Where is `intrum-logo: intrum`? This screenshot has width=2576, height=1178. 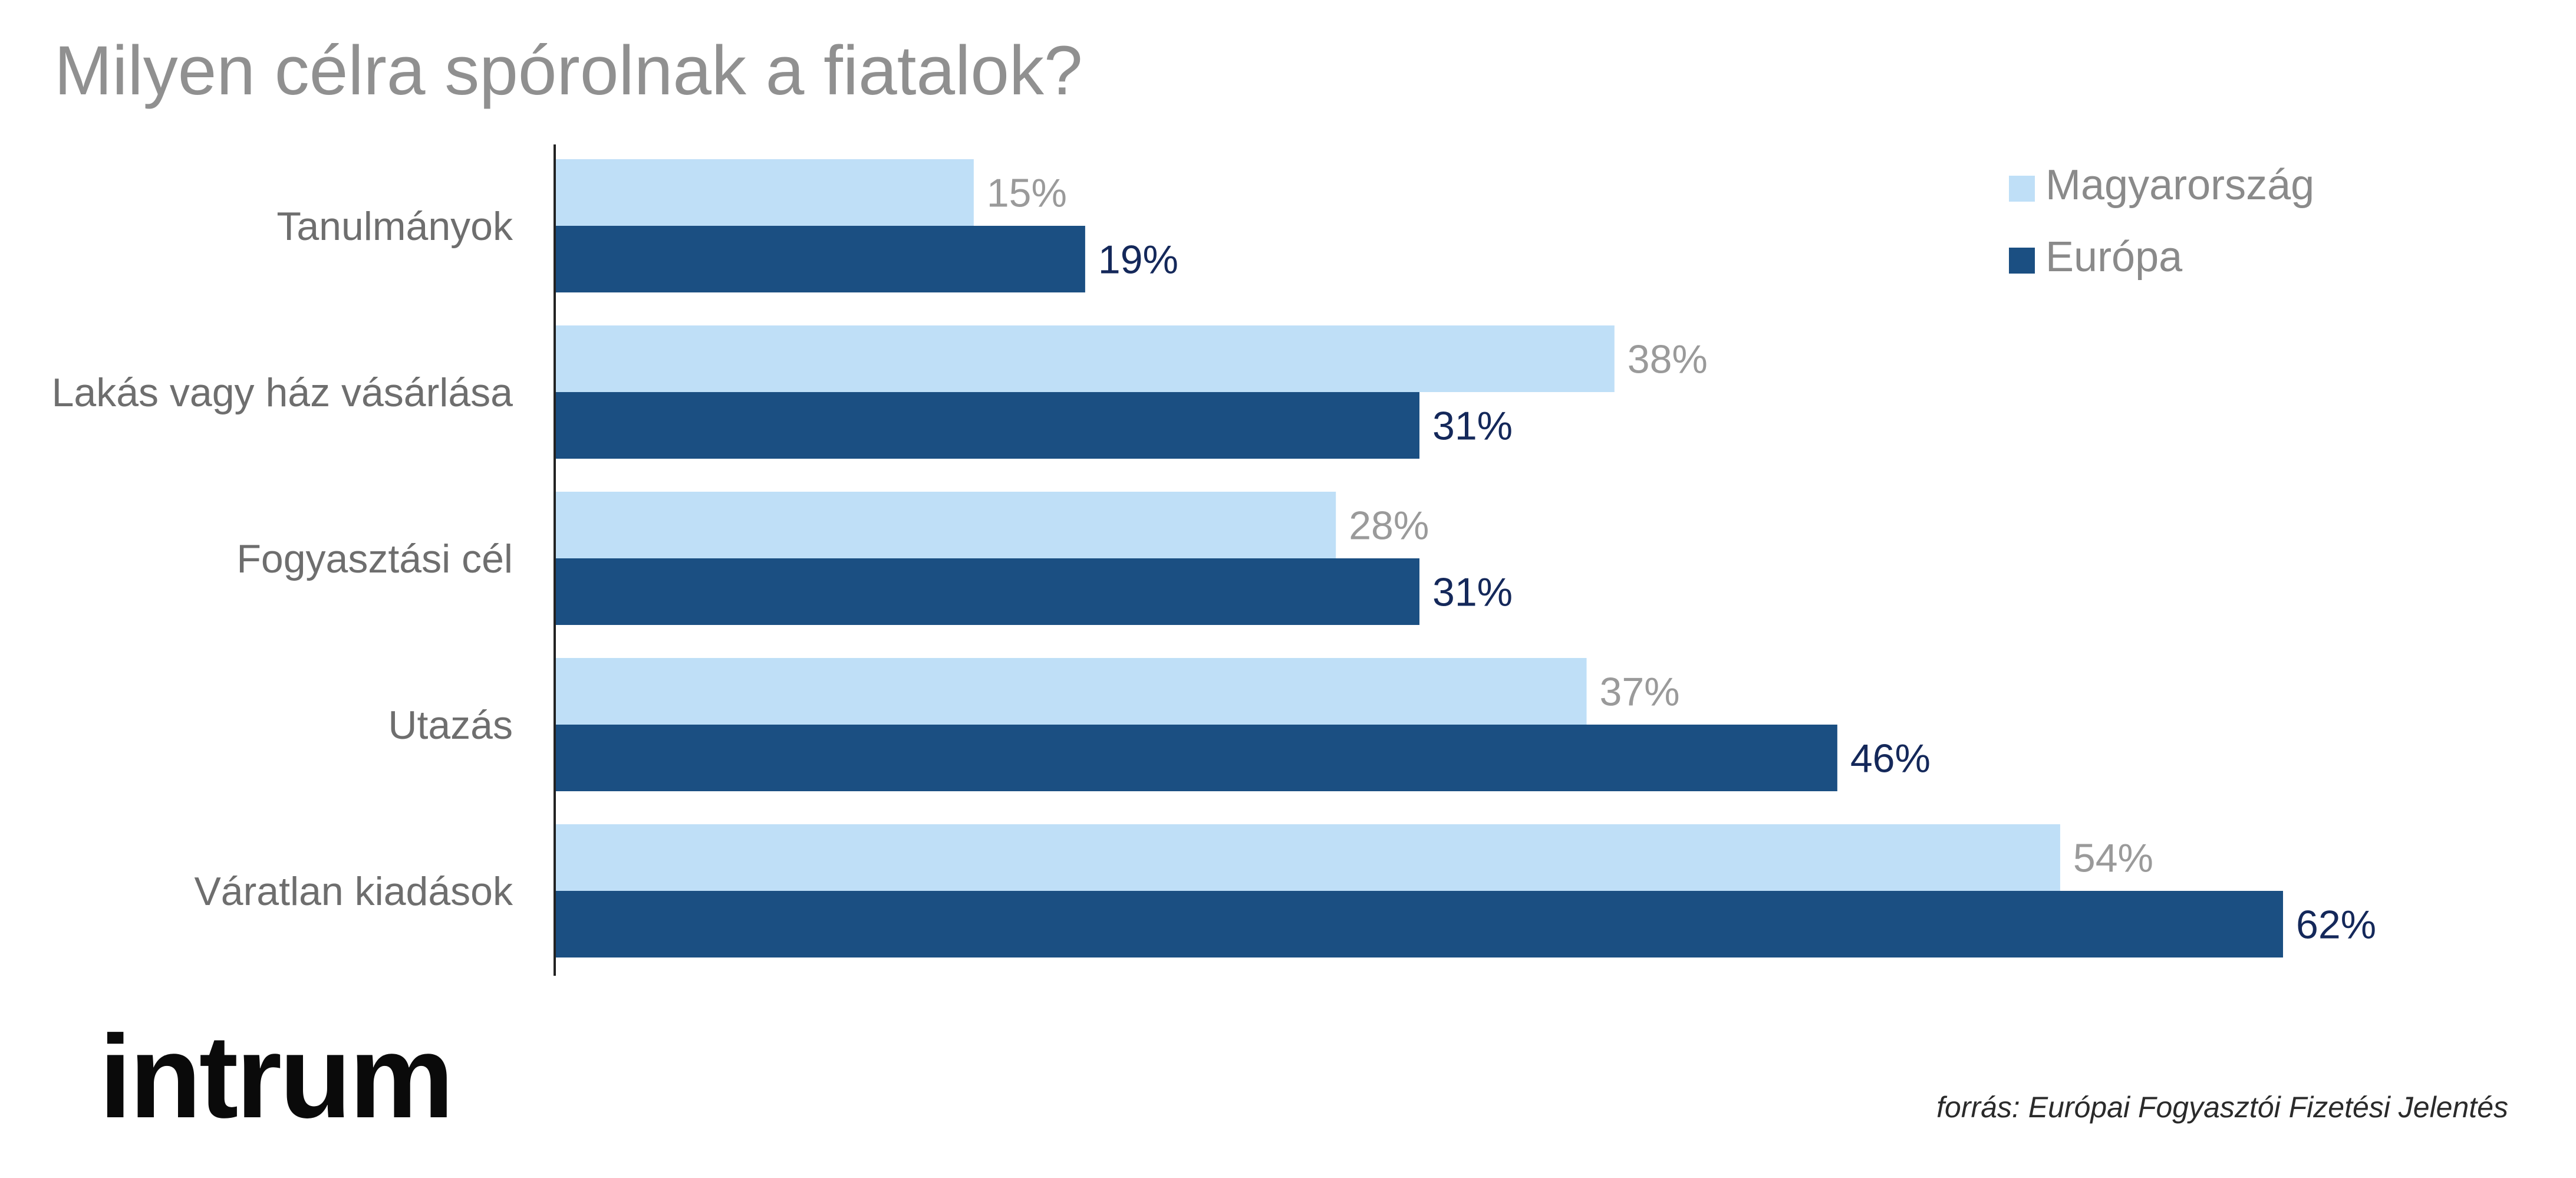 intrum-logo: intrum is located at coordinates (275, 1077).